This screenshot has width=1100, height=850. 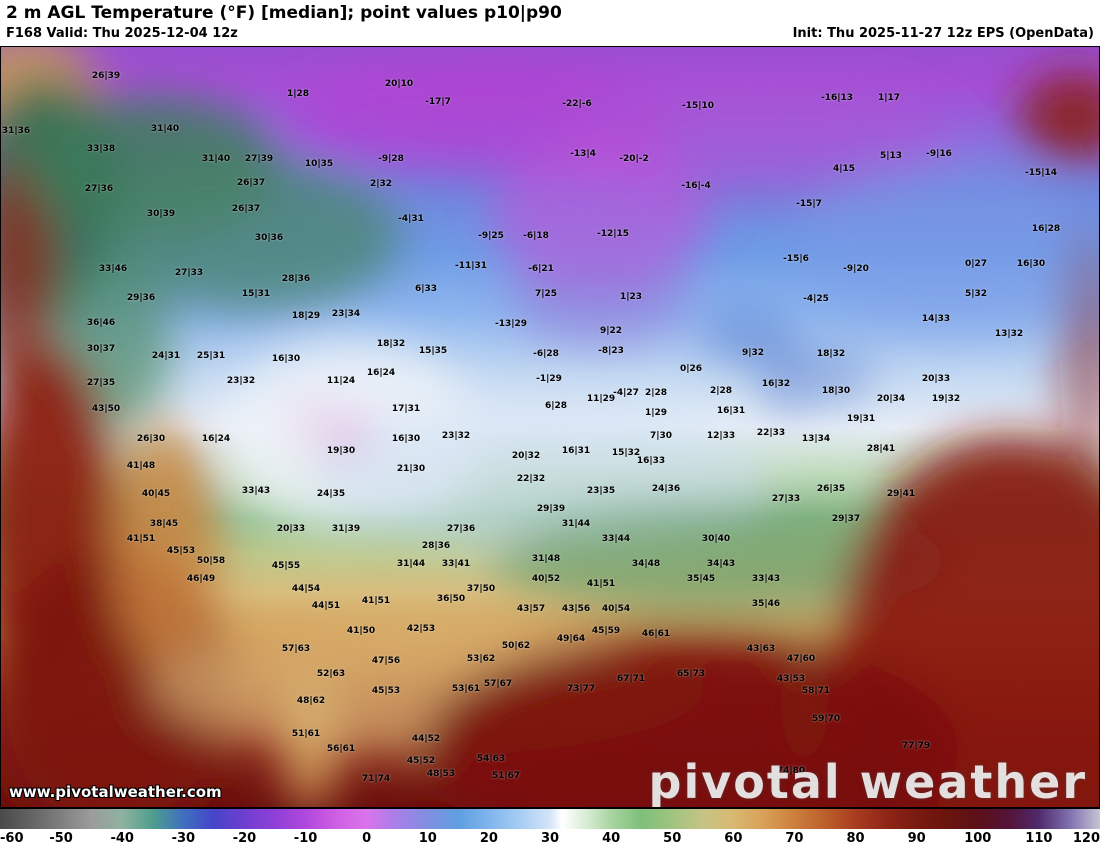 I want to click on point-value: 23|34, so click(x=346, y=314).